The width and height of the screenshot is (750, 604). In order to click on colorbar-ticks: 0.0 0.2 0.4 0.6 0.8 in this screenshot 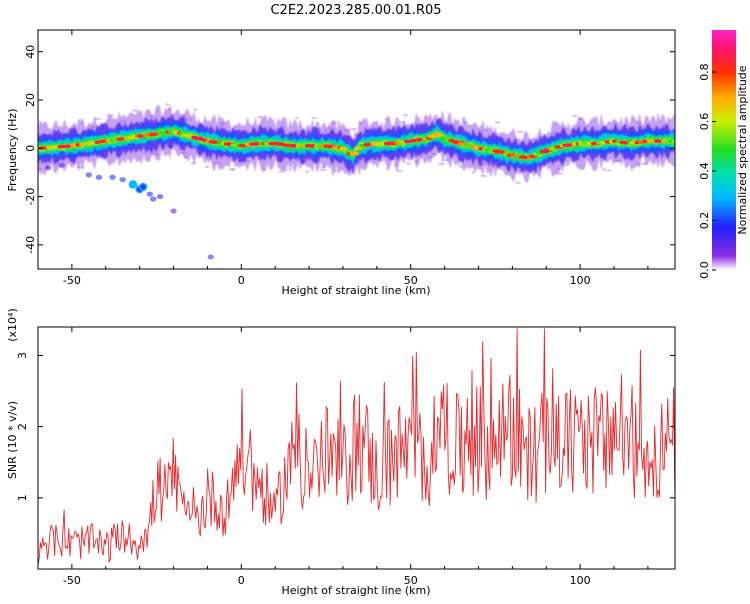, I will do `click(707, 171)`.